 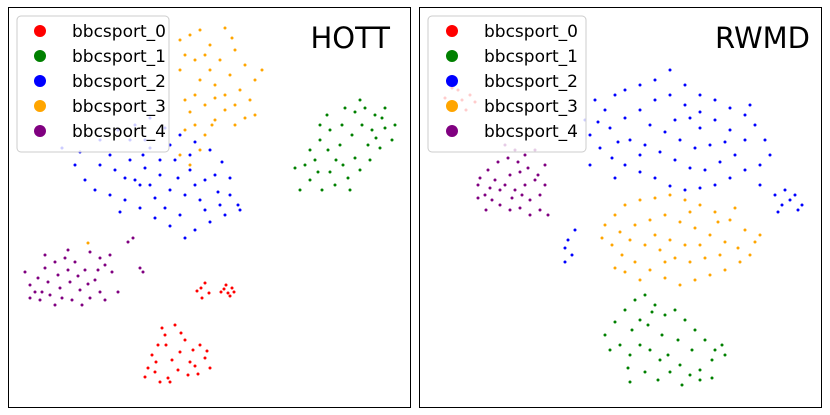 I want to click on legend-item-bbcsport-2: bbcsport_2, so click(x=100, y=82).